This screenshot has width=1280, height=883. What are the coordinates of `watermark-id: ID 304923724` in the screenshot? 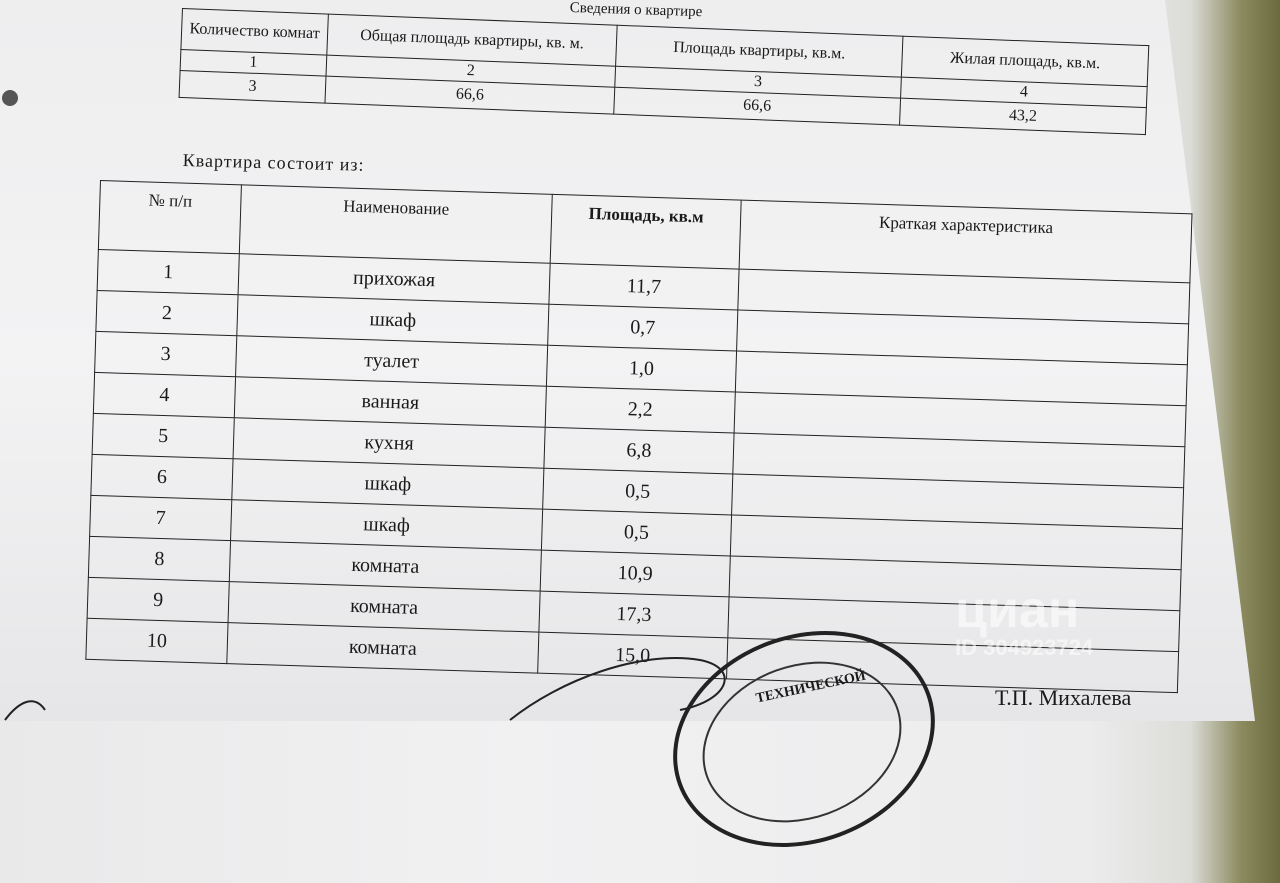 It's located at (1024, 647).